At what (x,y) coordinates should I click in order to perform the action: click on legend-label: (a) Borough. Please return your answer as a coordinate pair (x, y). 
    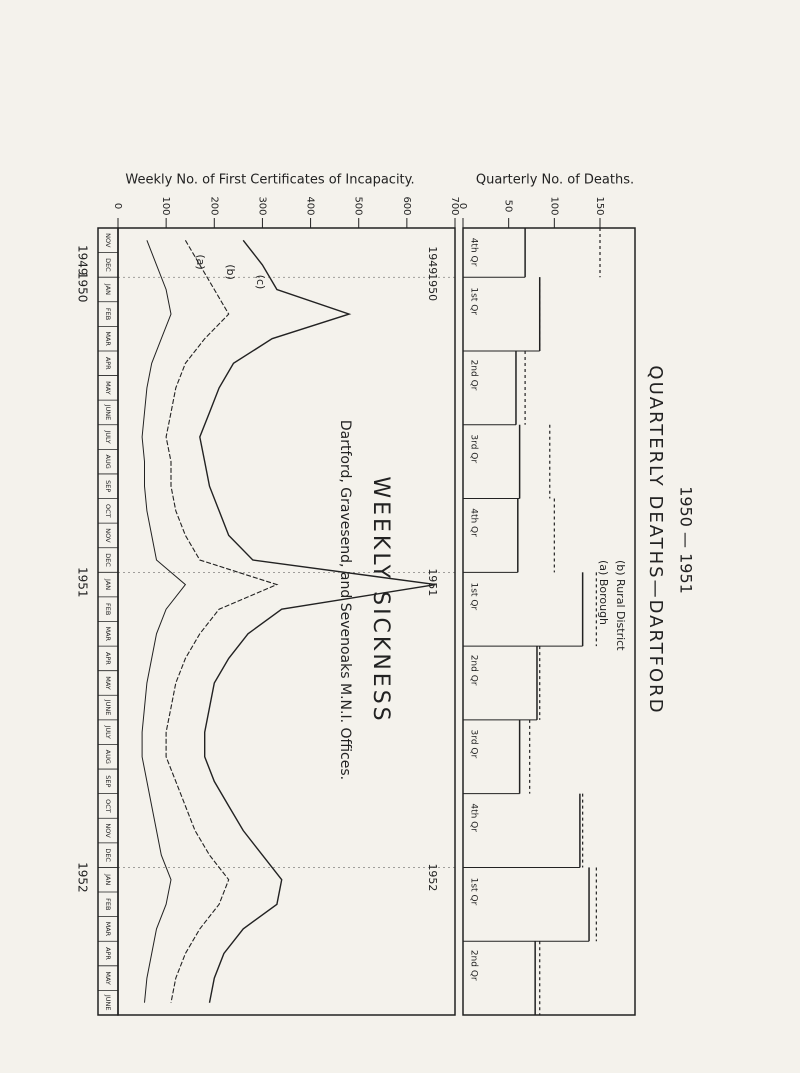
    Looking at the image, I should click on (603, 592).